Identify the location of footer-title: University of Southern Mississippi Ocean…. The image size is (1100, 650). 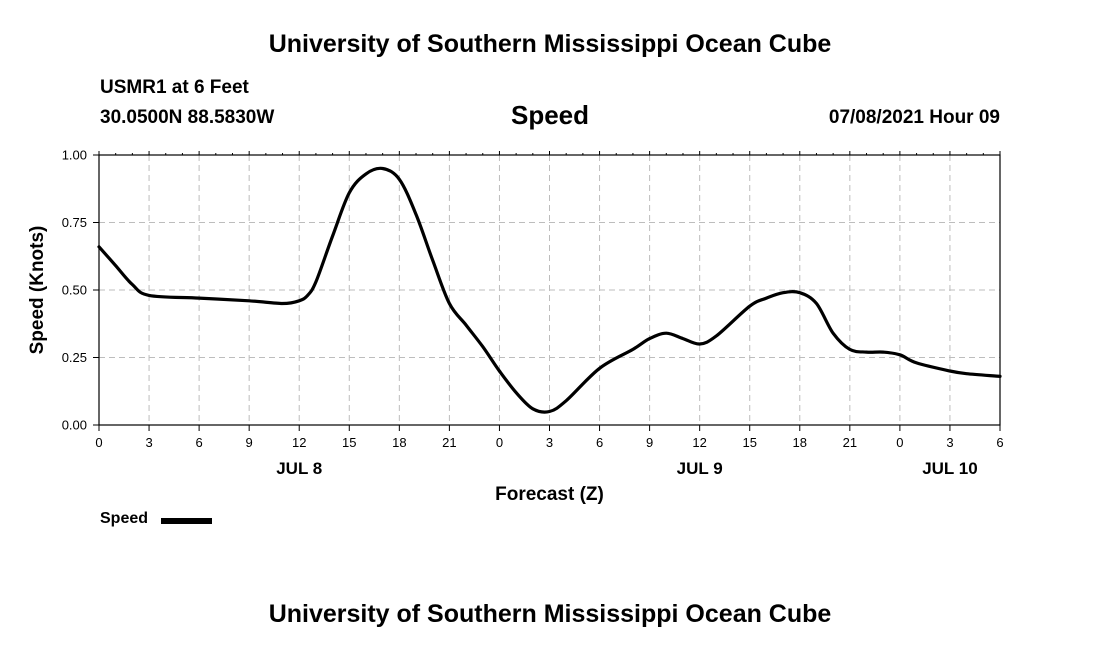
(550, 614).